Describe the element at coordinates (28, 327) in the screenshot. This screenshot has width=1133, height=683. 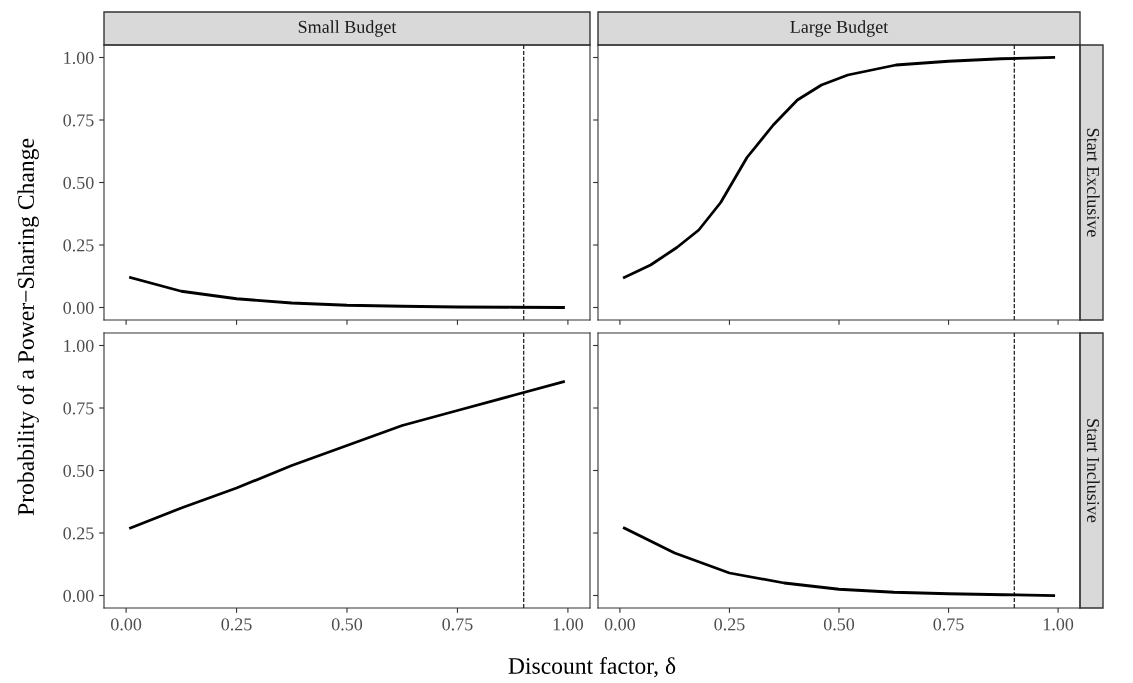
I see `y-axis-title: Probability of a Power−Sharing Change` at that location.